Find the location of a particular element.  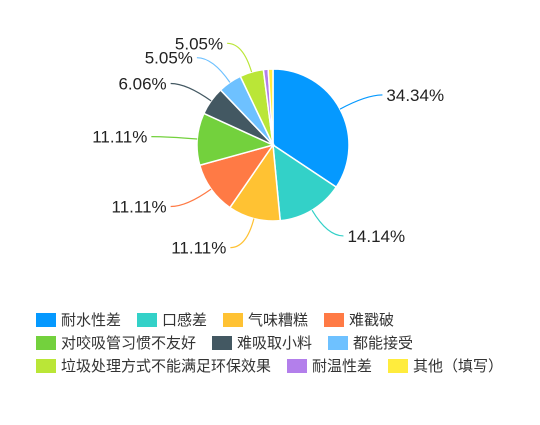

data-label-7: 5.05% is located at coordinates (169, 58).